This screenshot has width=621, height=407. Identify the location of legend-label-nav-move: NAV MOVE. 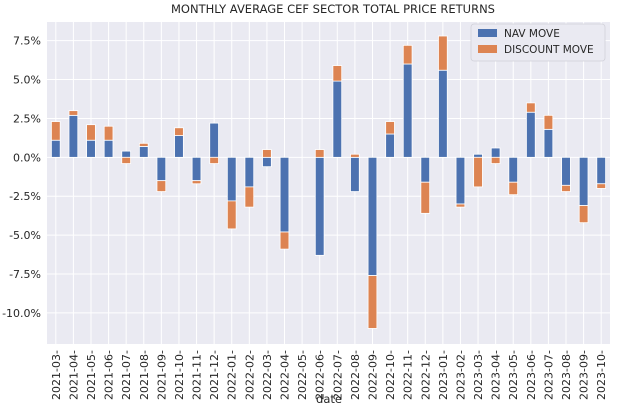
(532, 34).